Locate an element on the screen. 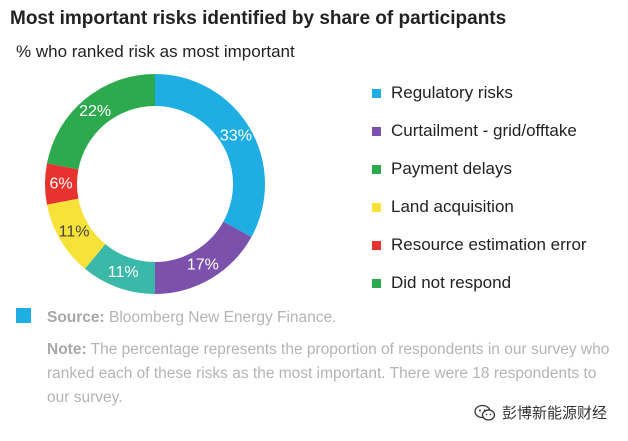 The height and width of the screenshot is (441, 628). legend-item-3: Land acquisition is located at coordinates (479, 207).